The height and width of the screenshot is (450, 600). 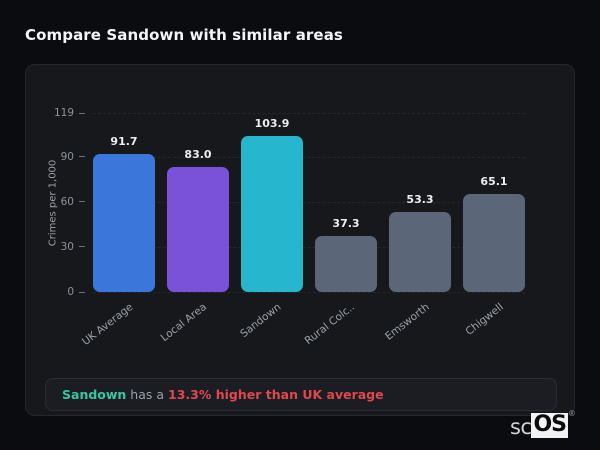 I want to click on bar-chigwell, so click(x=494, y=243).